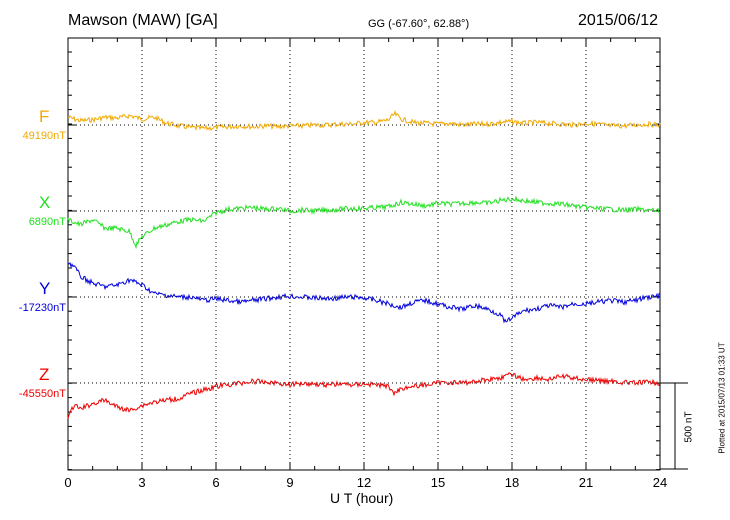  I want to click on component-baseline-x: 6890nT, so click(47, 222).